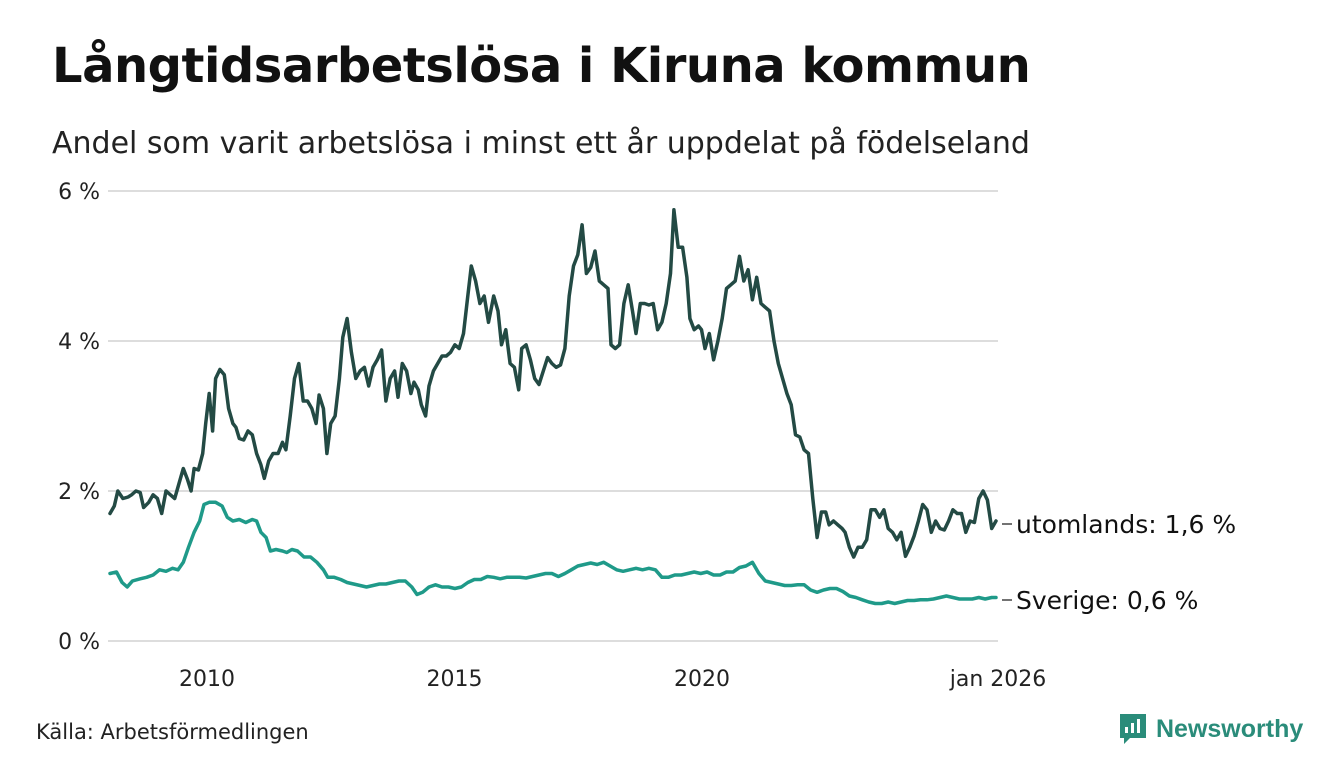 The height and width of the screenshot is (780, 1340). What do you see at coordinates (1230, 728) in the screenshot?
I see `brand-name: Newsworthy` at bounding box center [1230, 728].